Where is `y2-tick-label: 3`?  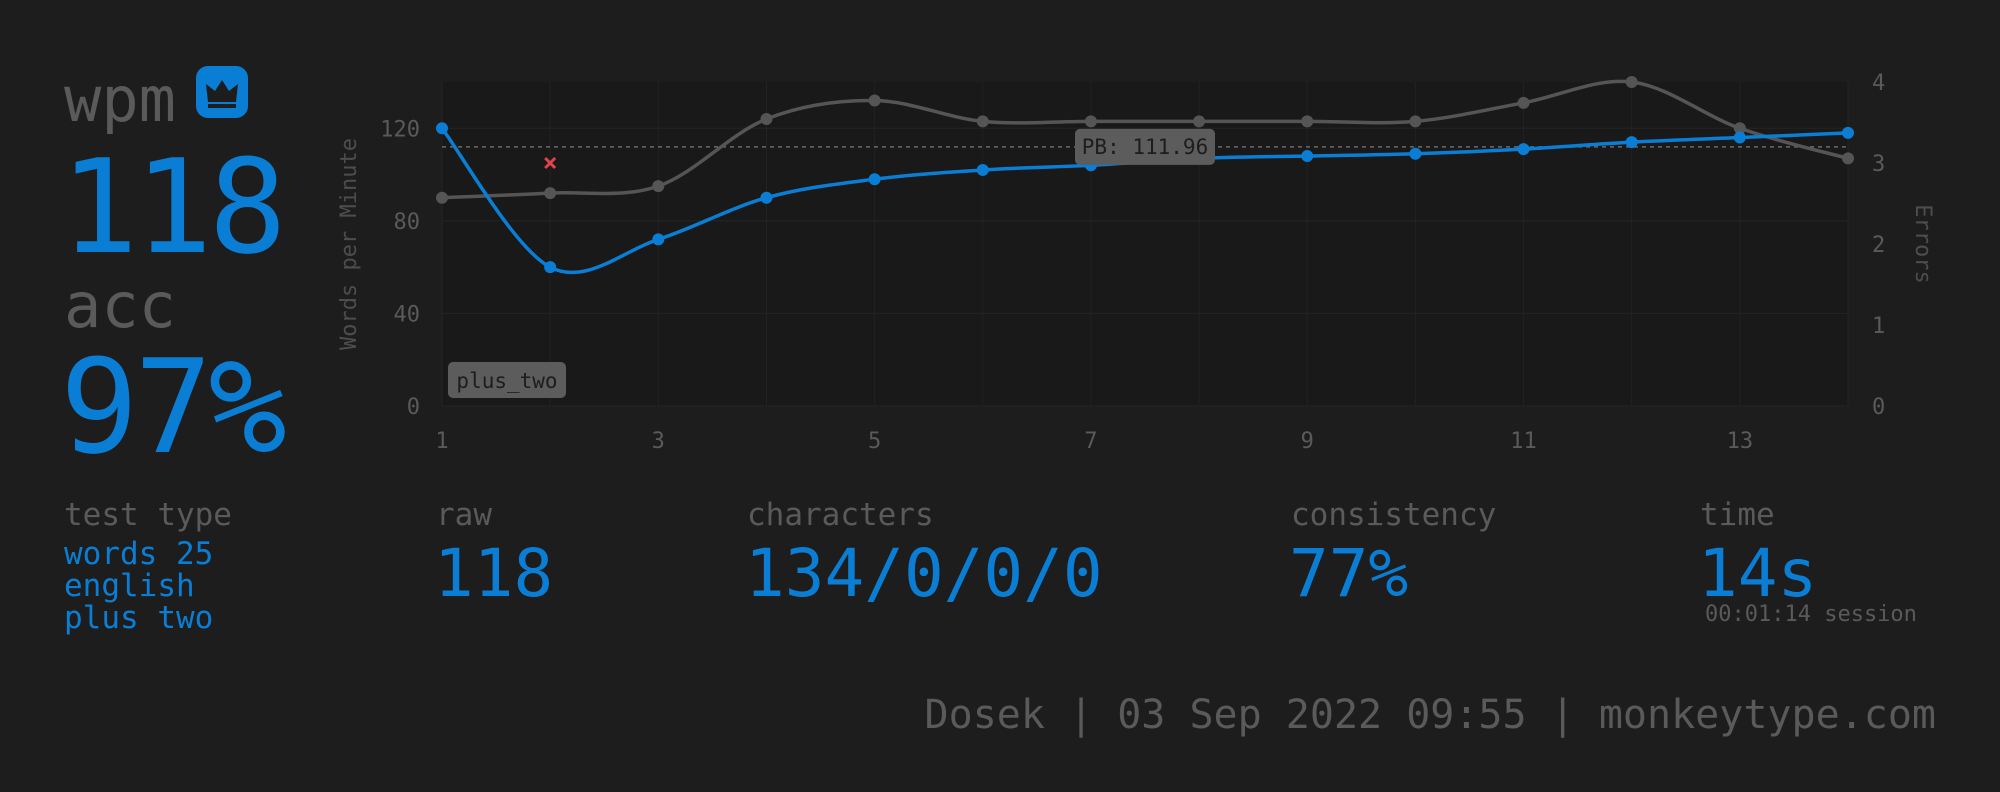 y2-tick-label: 3 is located at coordinates (1878, 164).